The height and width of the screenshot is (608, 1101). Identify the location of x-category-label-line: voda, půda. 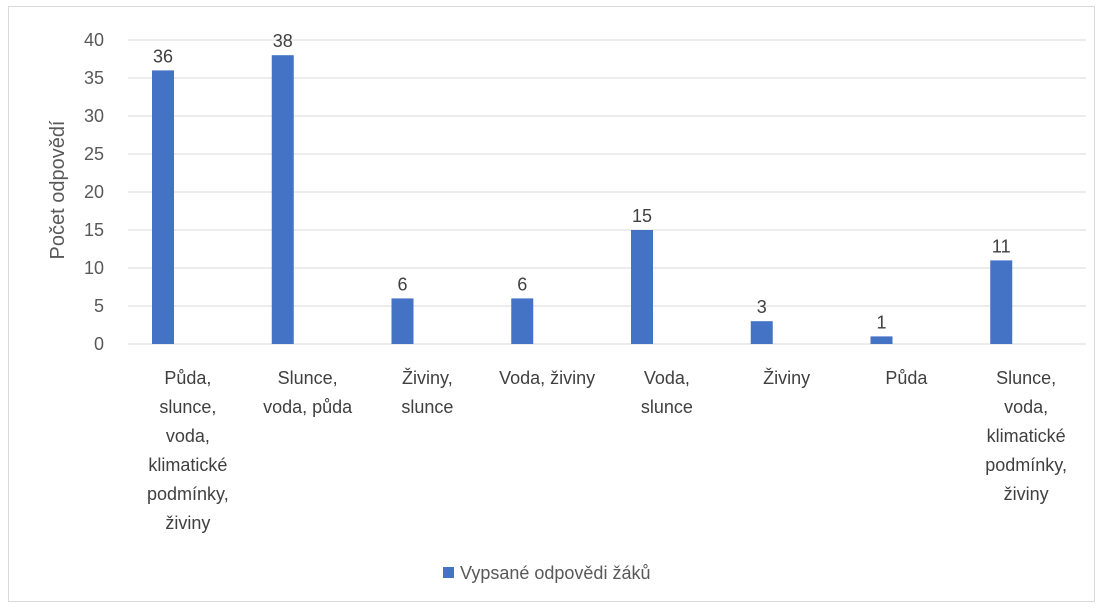
(308, 407).